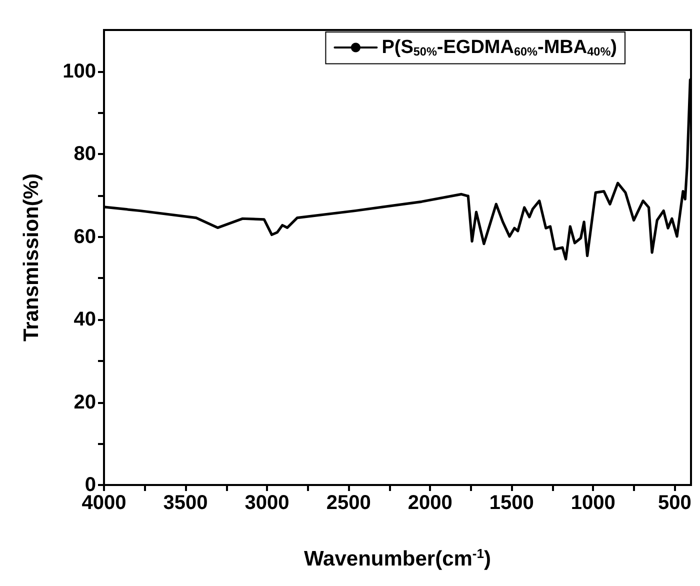  I want to click on x-tick-label: 3000, so click(267, 503).